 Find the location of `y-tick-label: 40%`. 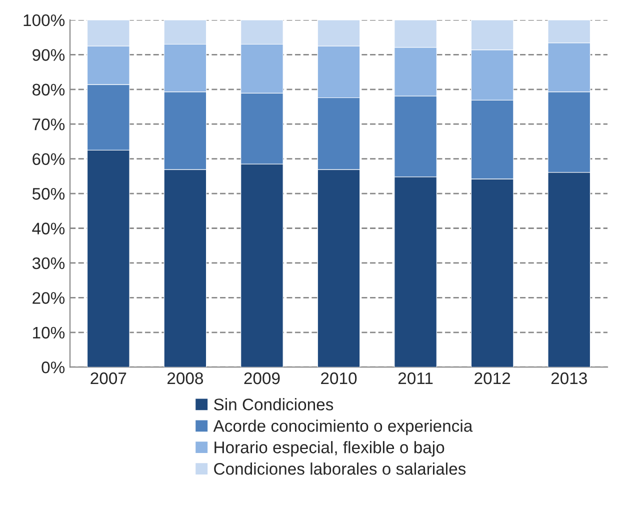

y-tick-label: 40% is located at coordinates (48, 228).